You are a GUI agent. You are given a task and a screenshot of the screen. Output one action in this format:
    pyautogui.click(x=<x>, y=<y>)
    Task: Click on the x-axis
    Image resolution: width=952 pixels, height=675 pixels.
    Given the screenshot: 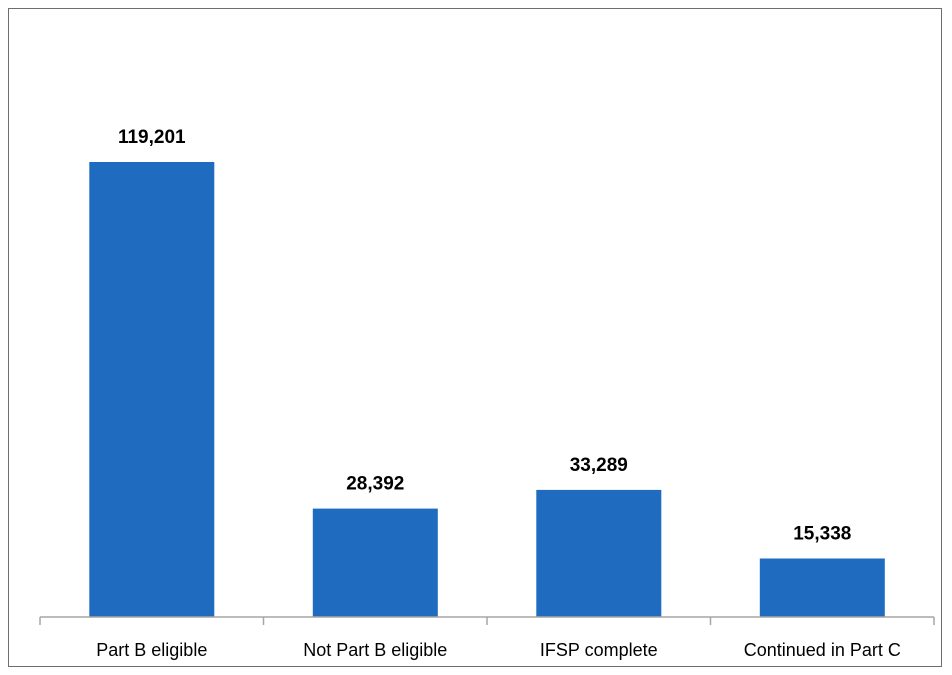 What is the action you would take?
    pyautogui.click(x=487, y=620)
    